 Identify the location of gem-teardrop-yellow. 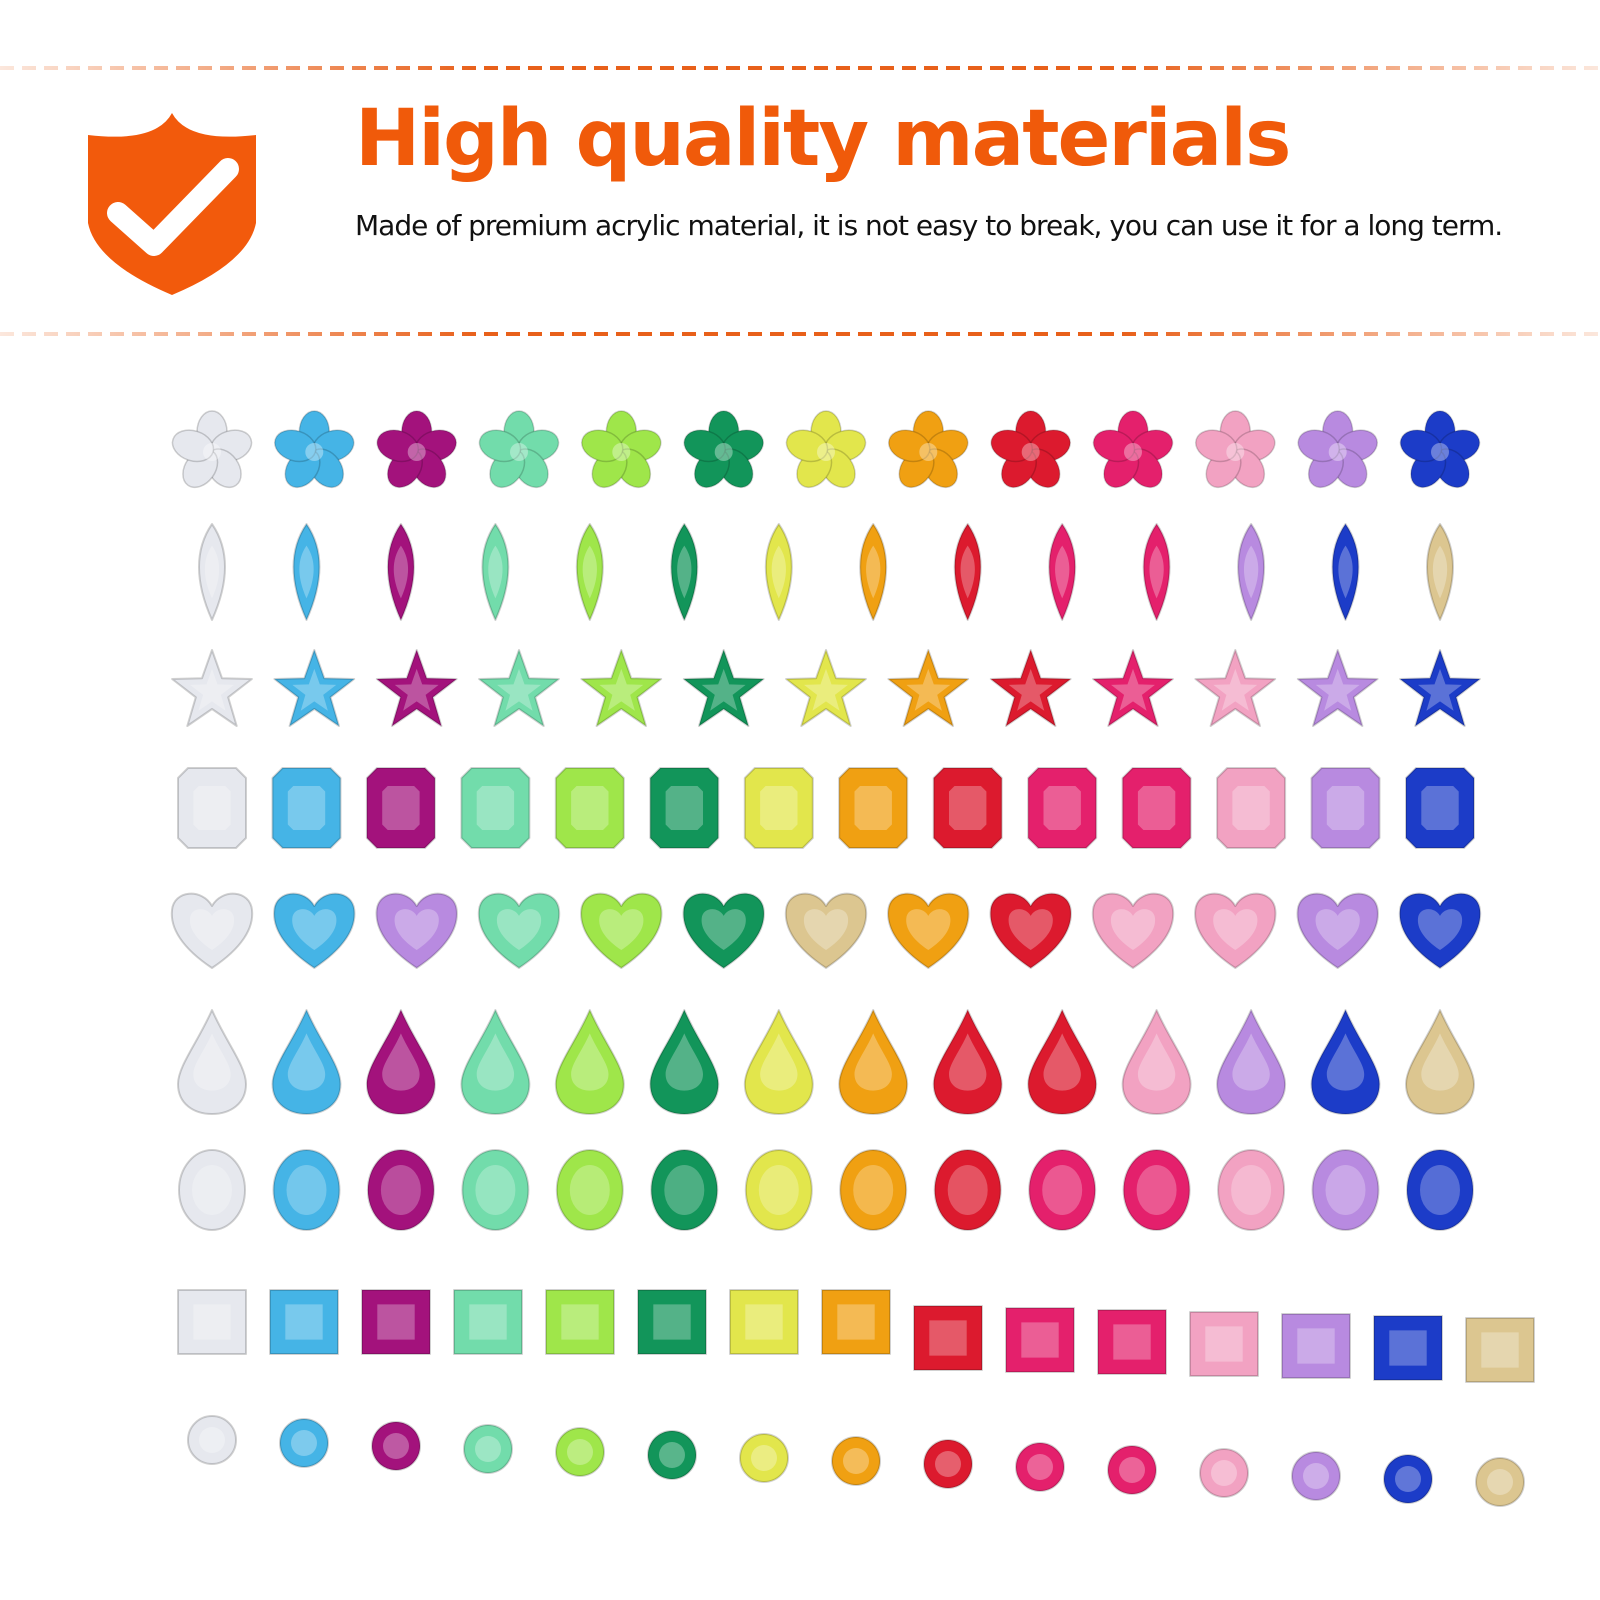
(778, 1062).